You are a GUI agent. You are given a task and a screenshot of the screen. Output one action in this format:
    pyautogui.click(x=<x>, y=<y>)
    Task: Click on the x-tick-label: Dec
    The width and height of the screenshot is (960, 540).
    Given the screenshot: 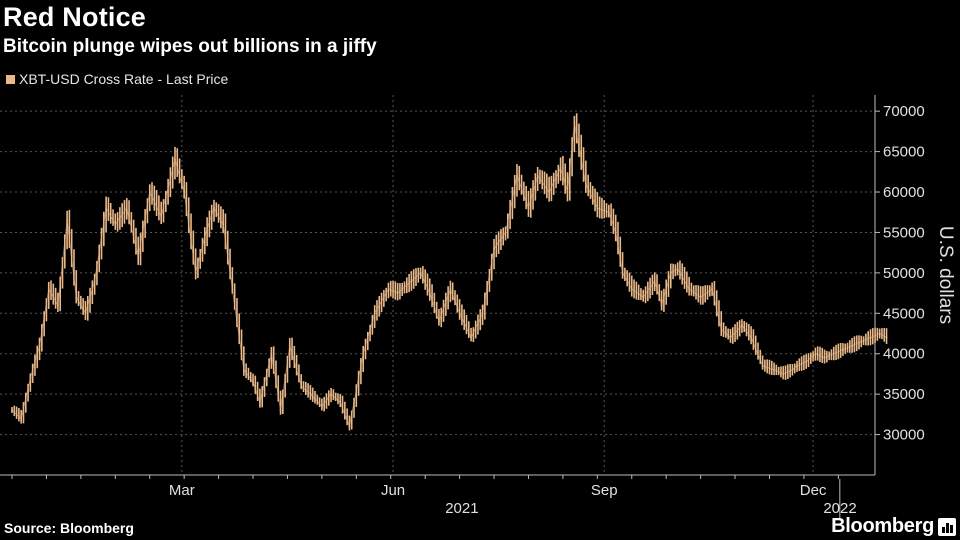 What is the action you would take?
    pyautogui.click(x=813, y=490)
    